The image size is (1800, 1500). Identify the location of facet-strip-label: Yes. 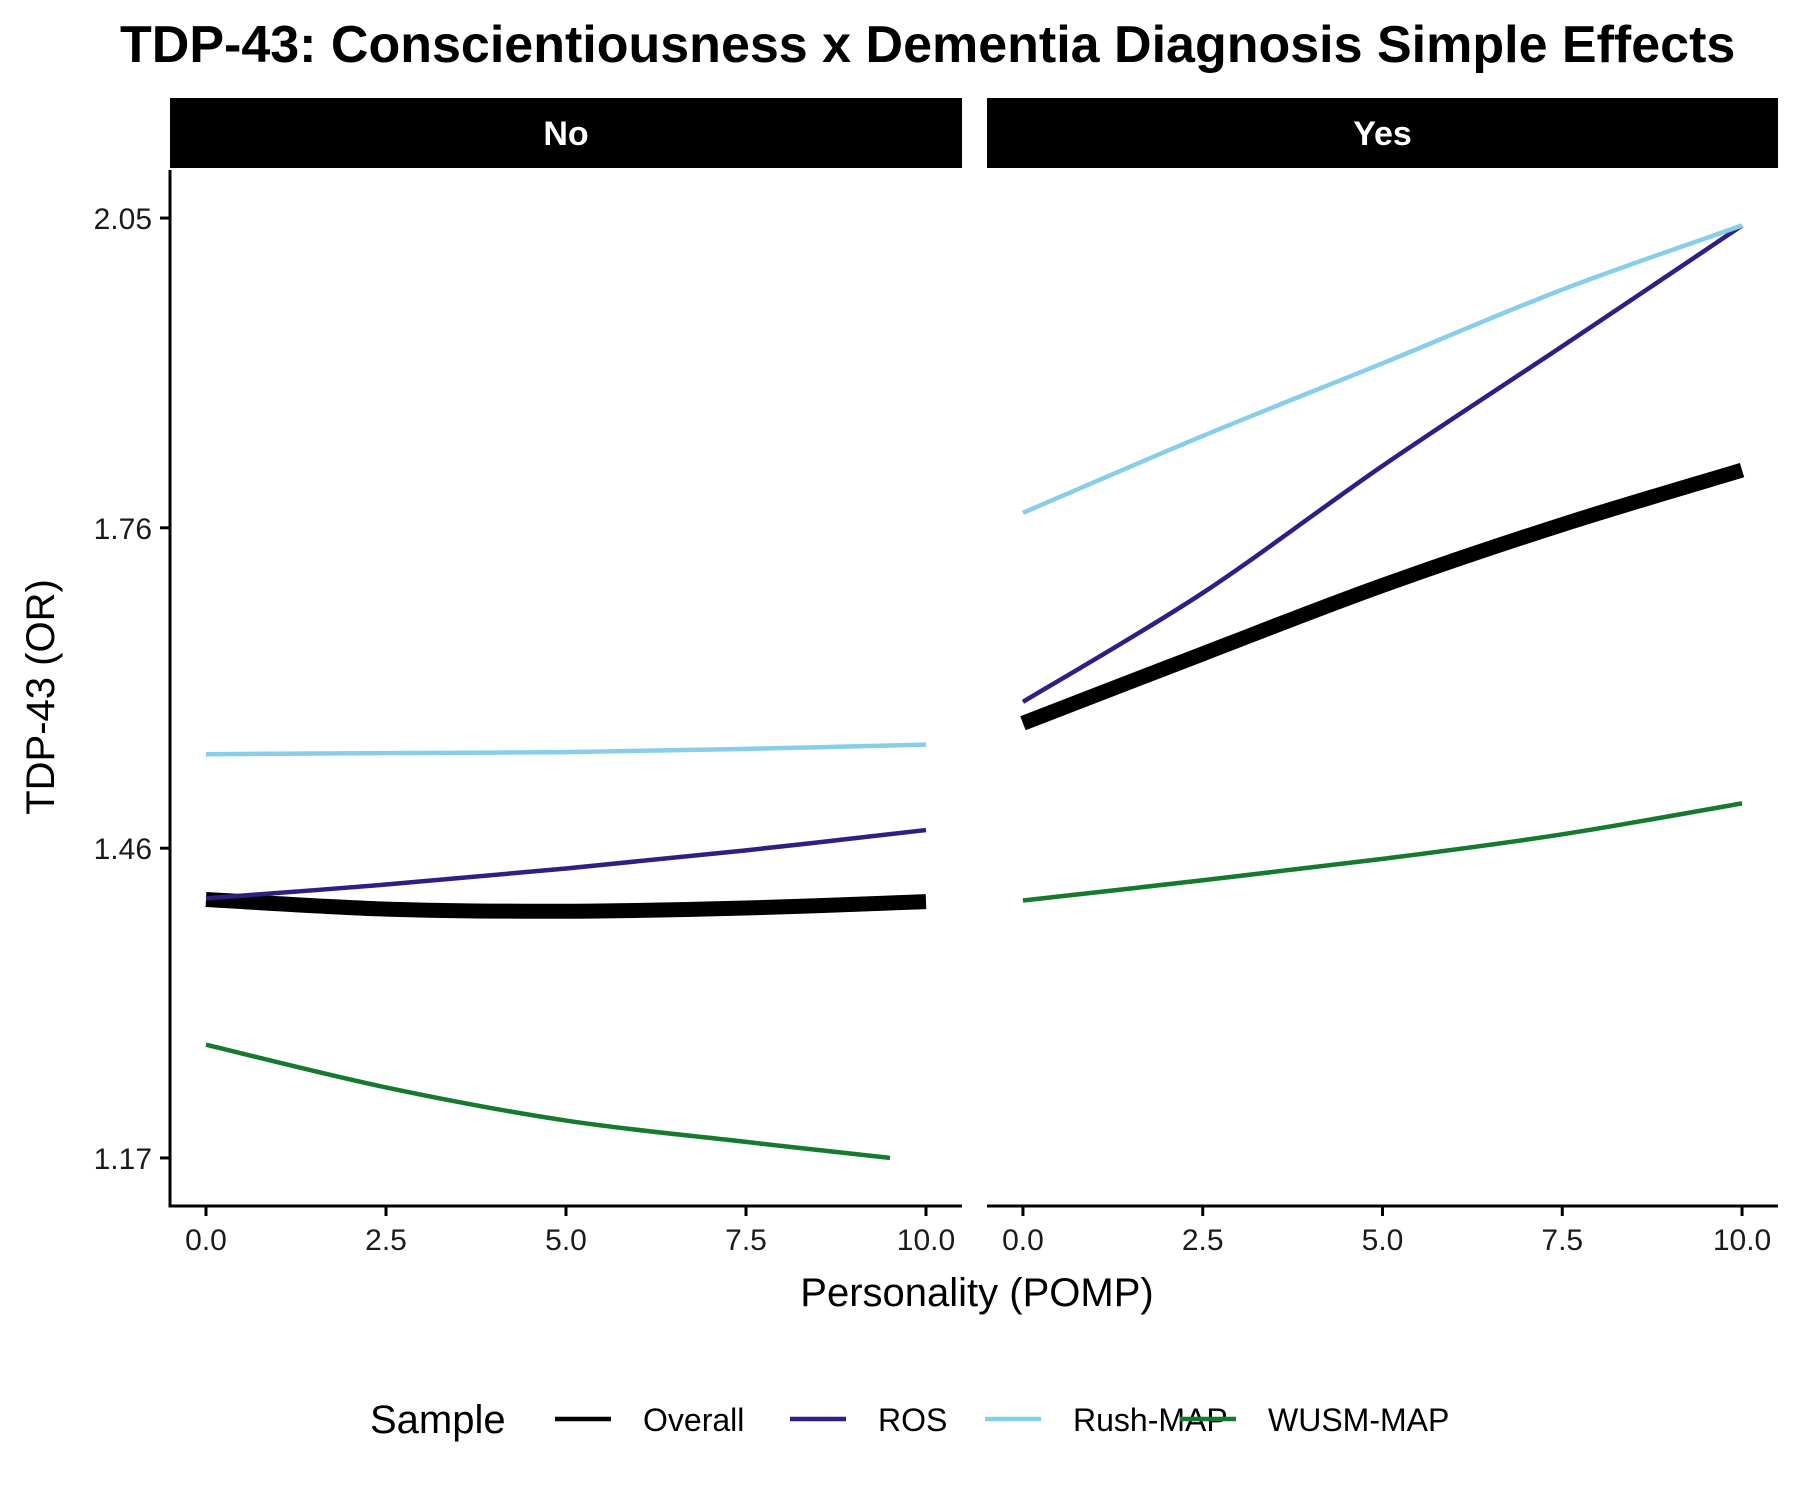
(1382, 134).